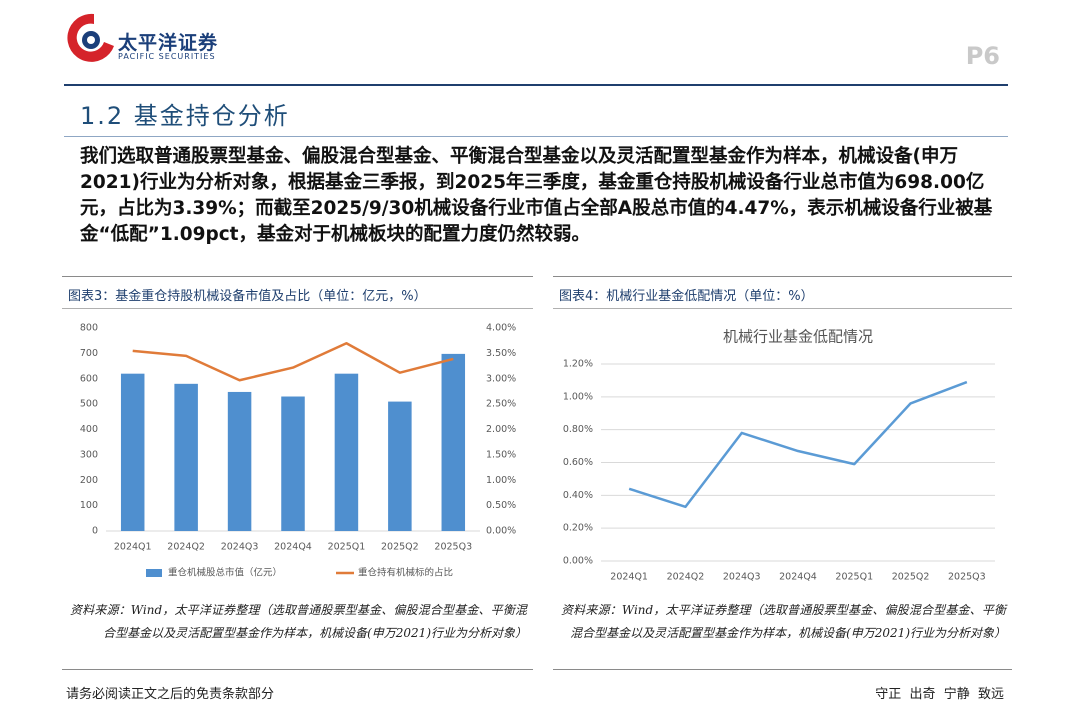 Image resolution: width=1080 pixels, height=722 pixels. Describe the element at coordinates (798, 337) in the screenshot. I see `chart-title: 机械行业基金低配情况` at that location.